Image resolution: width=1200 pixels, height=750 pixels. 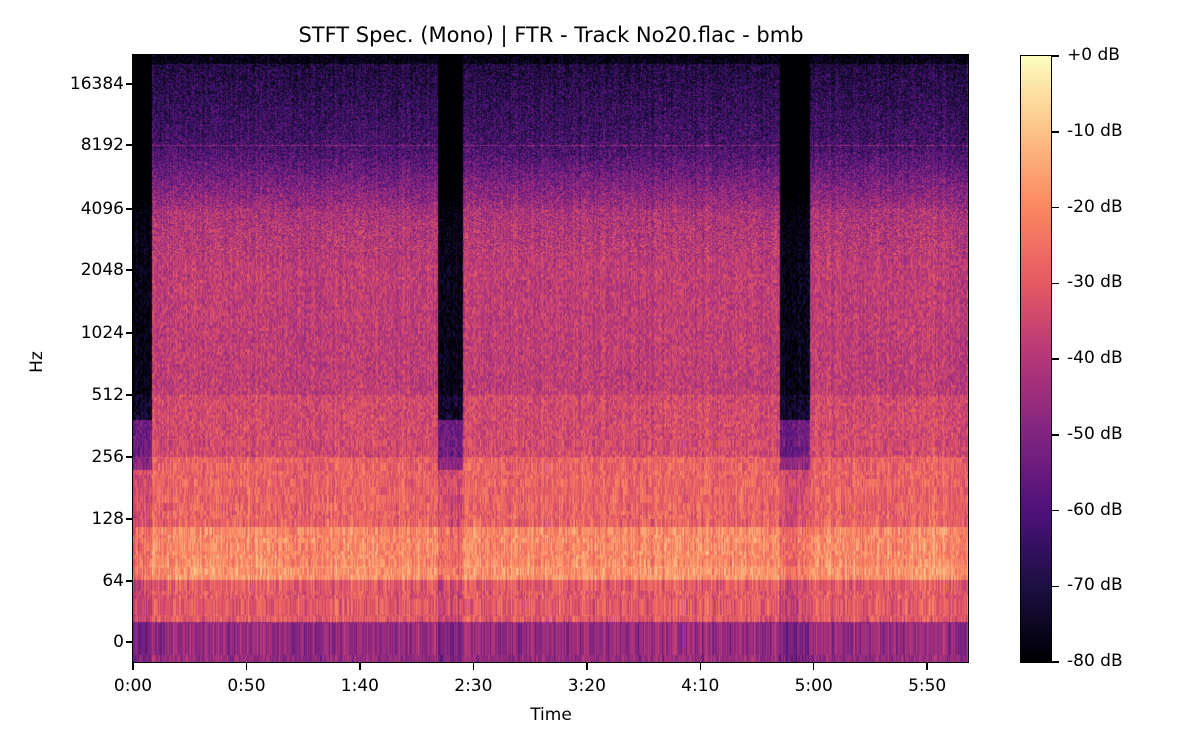 What do you see at coordinates (473, 686) in the screenshot?
I see `x-tick-label: 2:30` at bounding box center [473, 686].